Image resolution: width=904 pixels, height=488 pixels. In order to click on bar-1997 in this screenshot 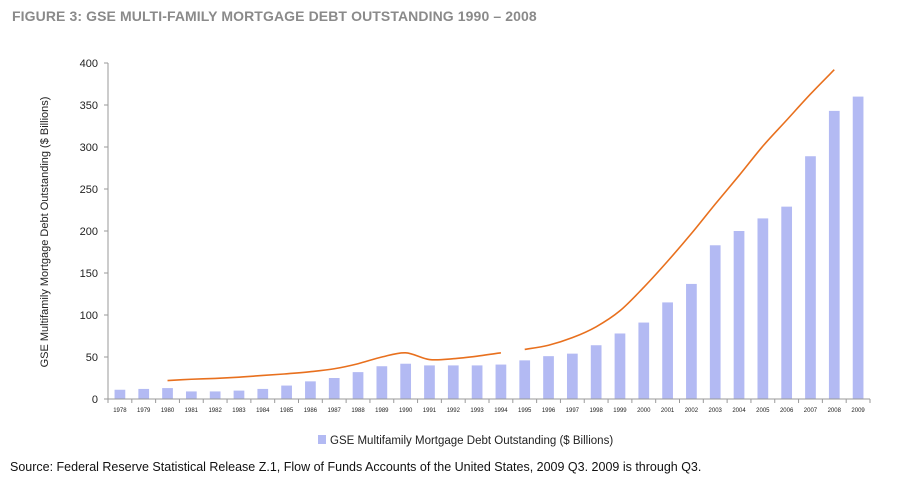, I will do `click(572, 376)`.